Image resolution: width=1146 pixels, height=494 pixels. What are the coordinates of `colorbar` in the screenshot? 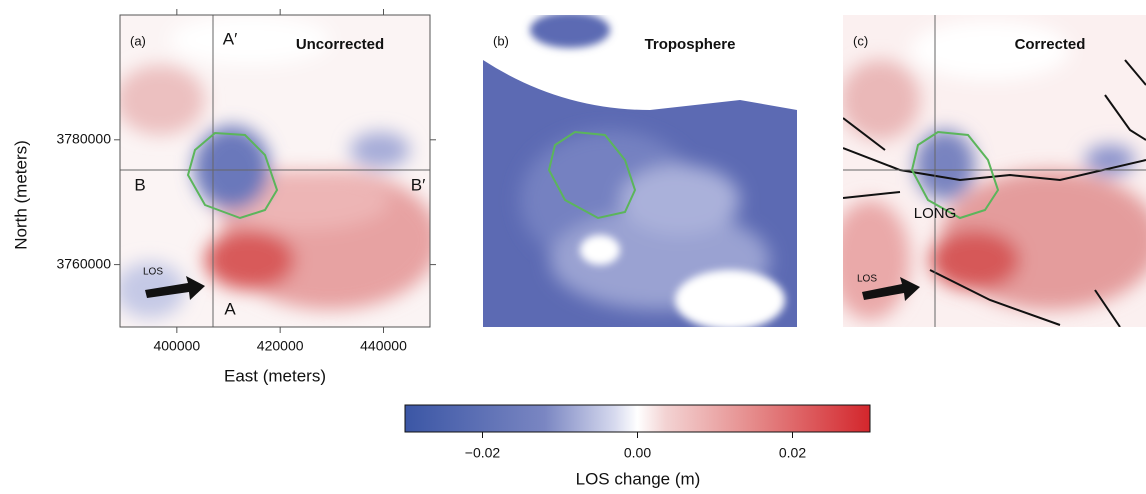 It's located at (637, 418).